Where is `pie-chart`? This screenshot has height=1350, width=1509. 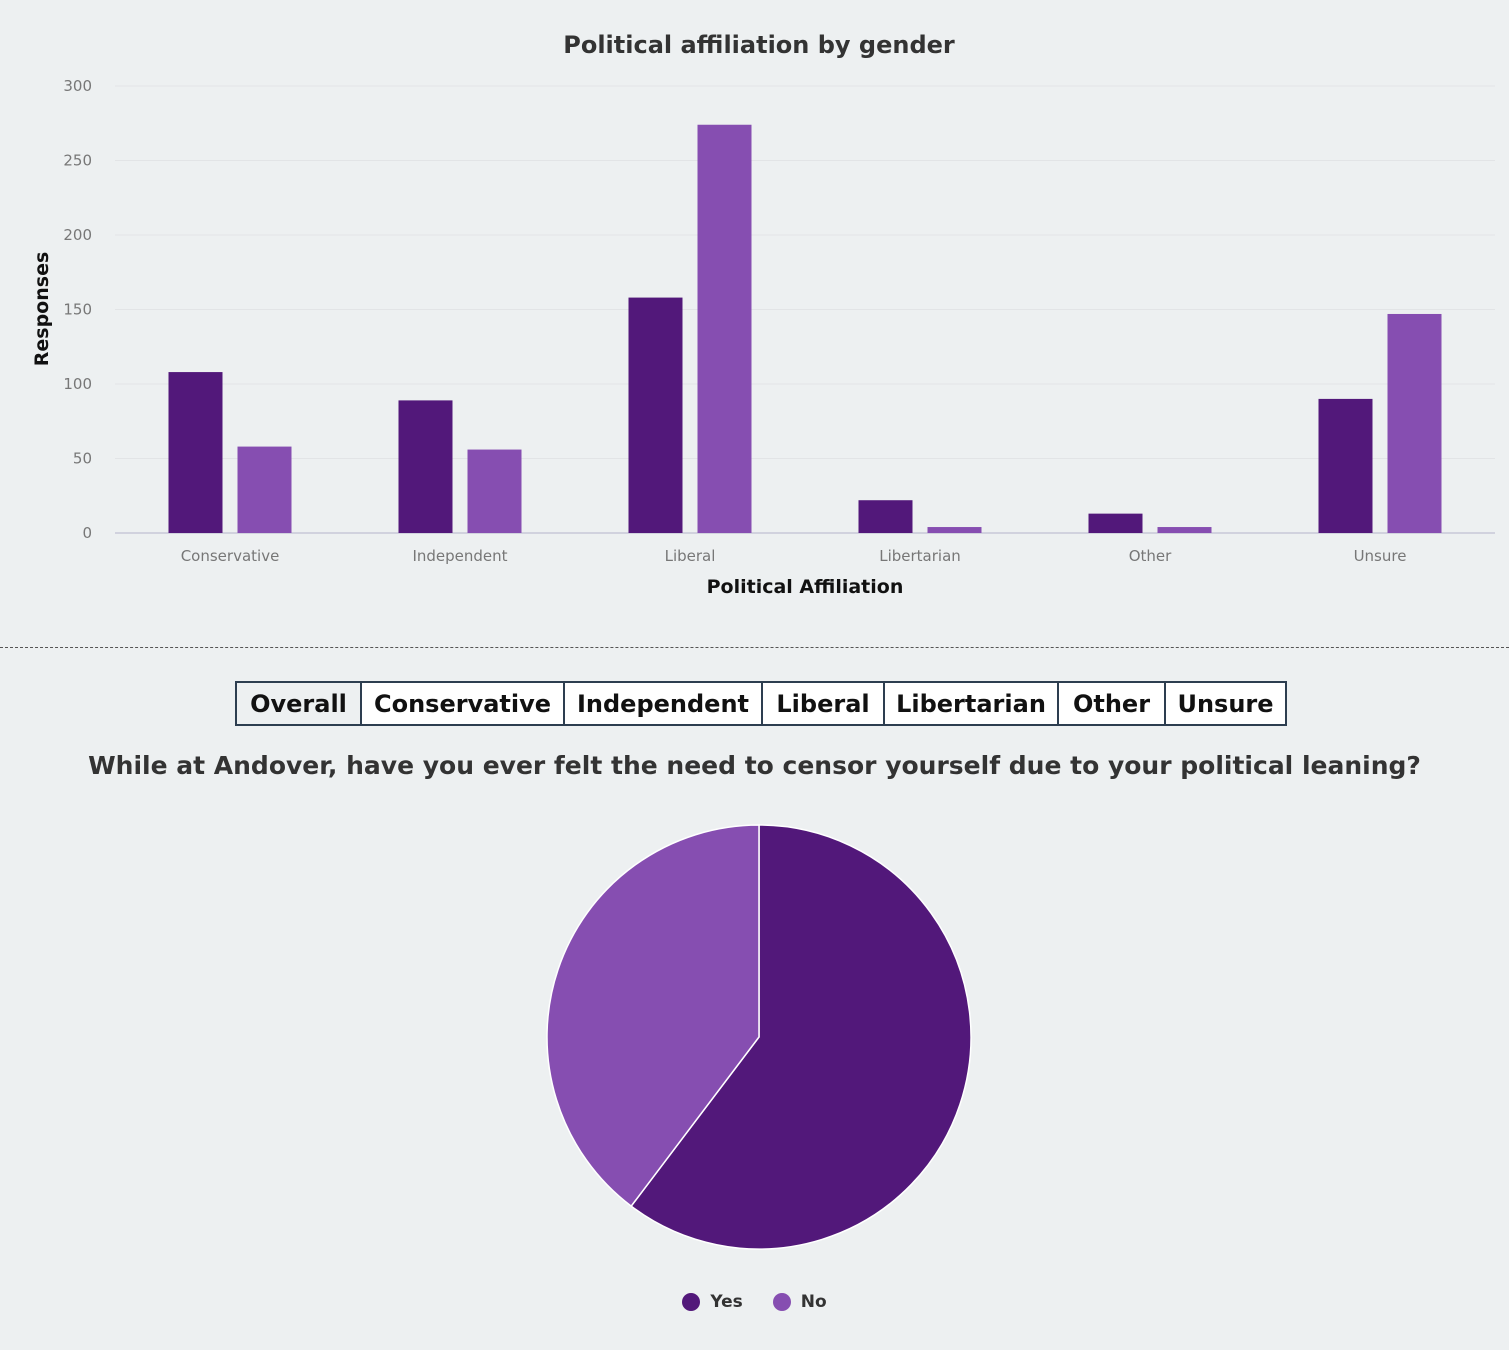
pie-chart is located at coordinates (759, 1037).